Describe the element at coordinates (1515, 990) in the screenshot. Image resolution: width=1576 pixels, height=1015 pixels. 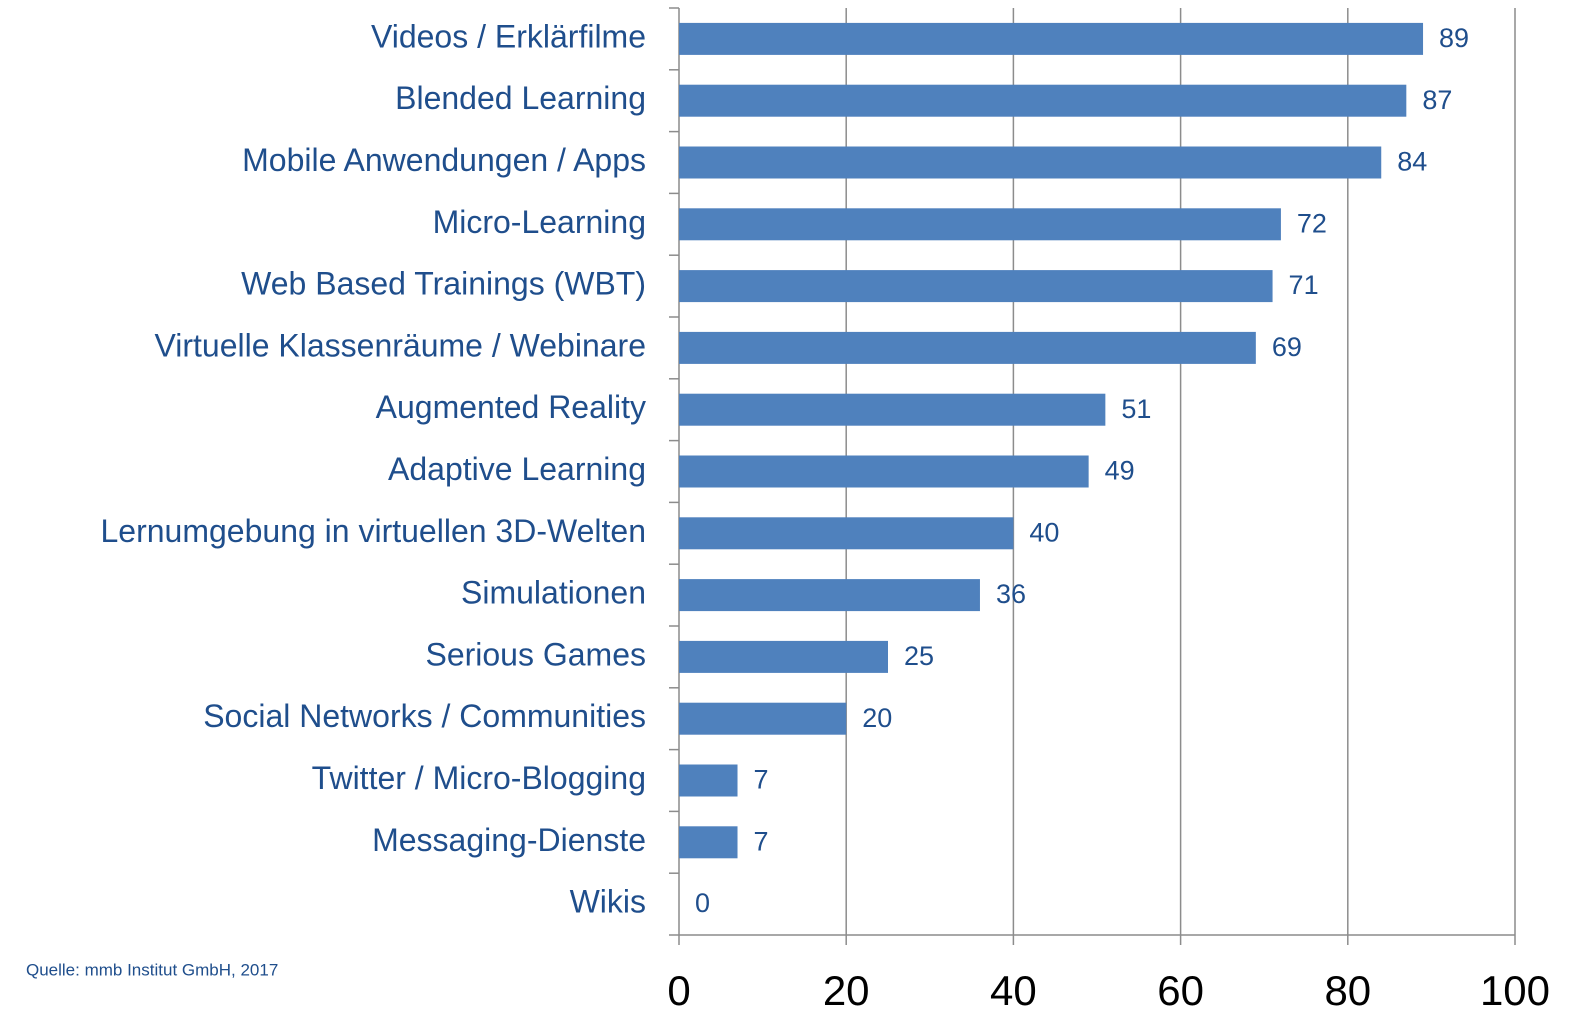
I see `x-tick-label: 100` at that location.